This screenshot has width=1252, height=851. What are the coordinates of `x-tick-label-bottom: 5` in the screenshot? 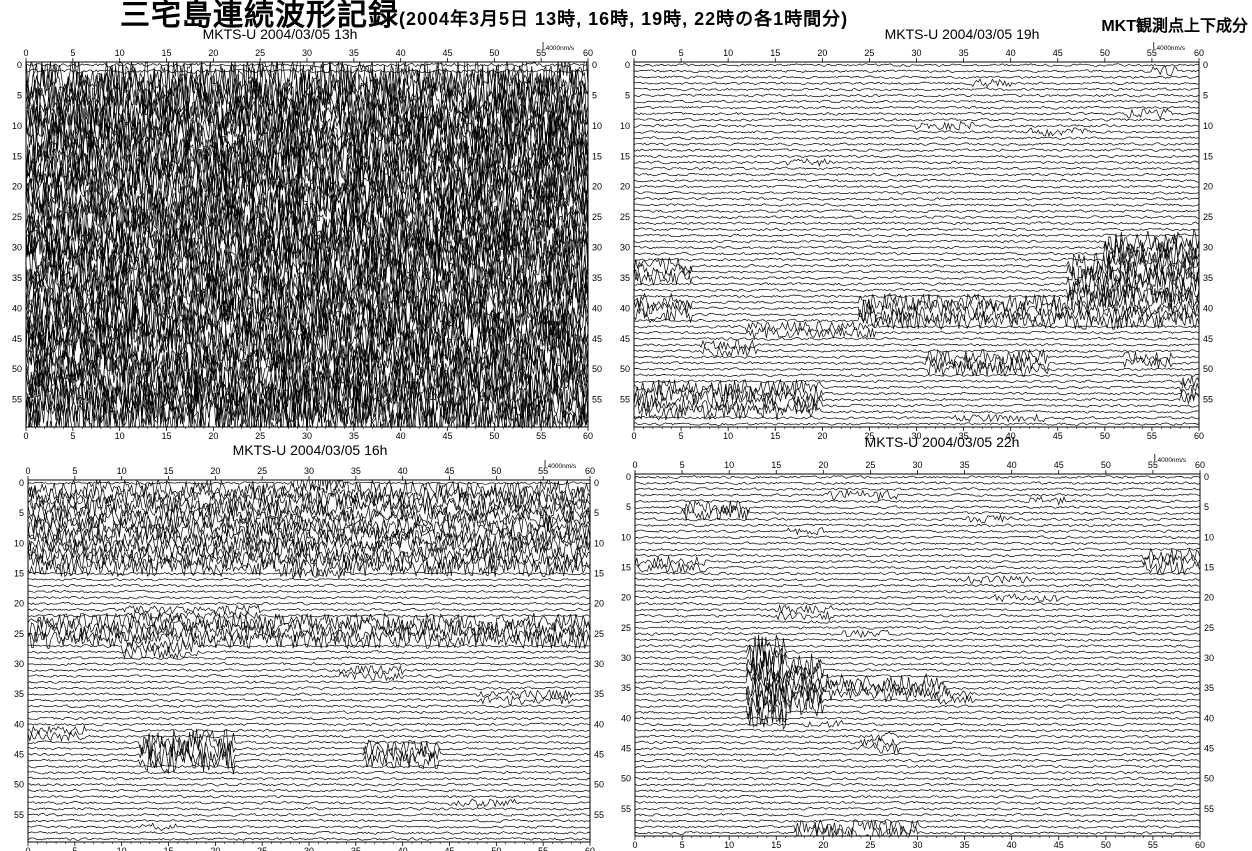 It's located at (682, 845).